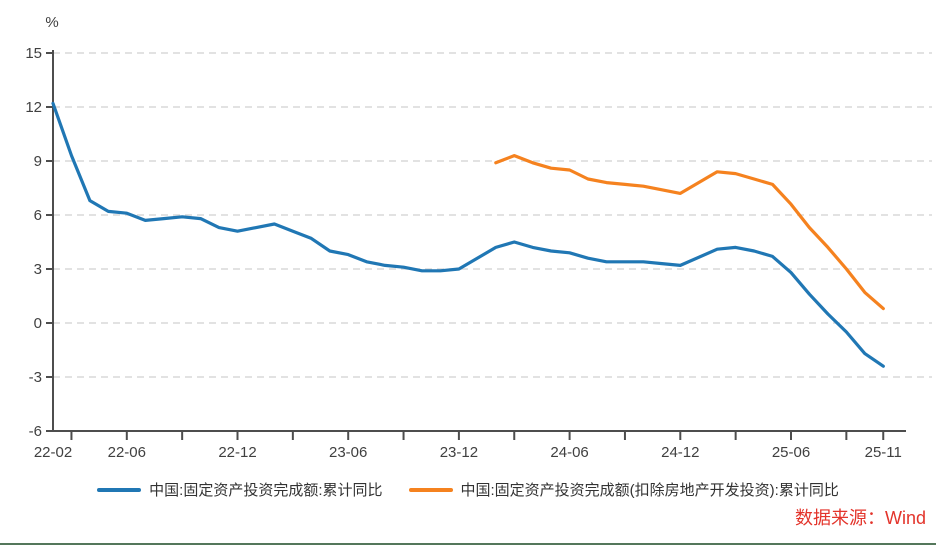 The width and height of the screenshot is (936, 546). I want to click on y-tick-label: -3, so click(35, 377).